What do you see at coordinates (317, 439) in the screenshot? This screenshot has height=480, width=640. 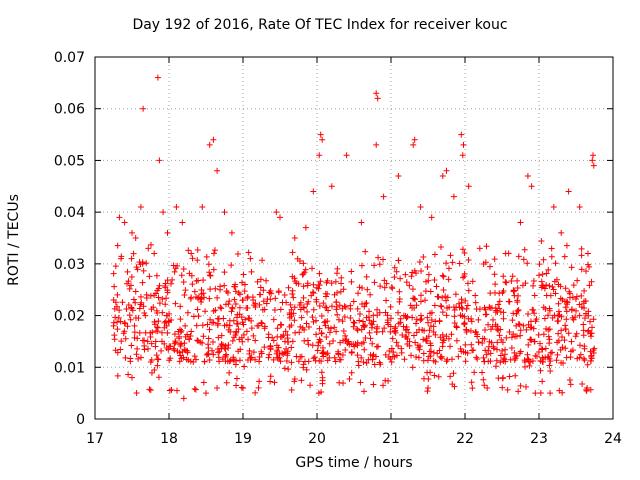 I see `x-tick-label: 20` at bounding box center [317, 439].